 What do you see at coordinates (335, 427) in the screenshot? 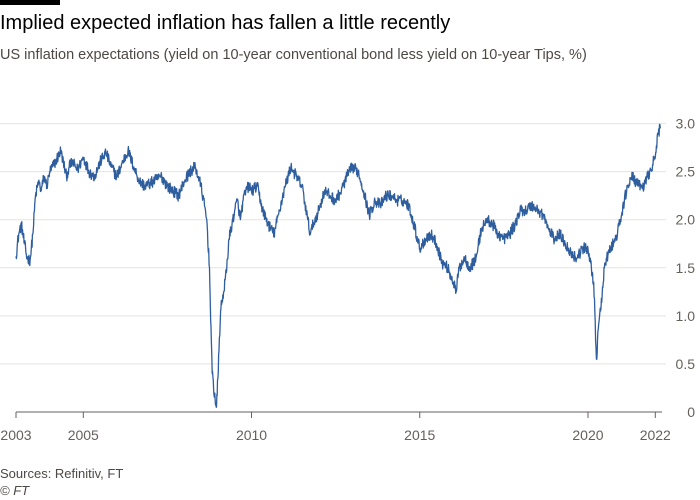
I see `x-ticks: 2003 2005 2010 2015 2020 2022` at bounding box center [335, 427].